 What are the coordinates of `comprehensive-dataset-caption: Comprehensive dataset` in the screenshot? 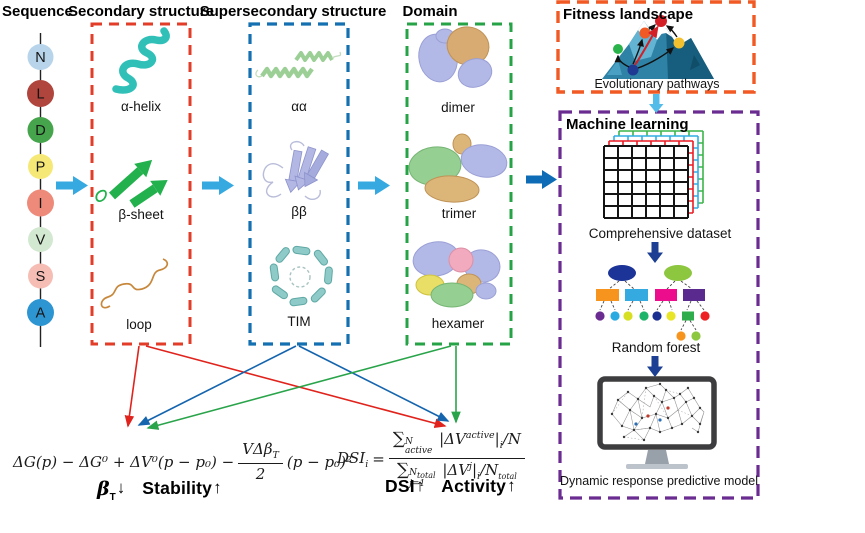 It's located at (660, 233).